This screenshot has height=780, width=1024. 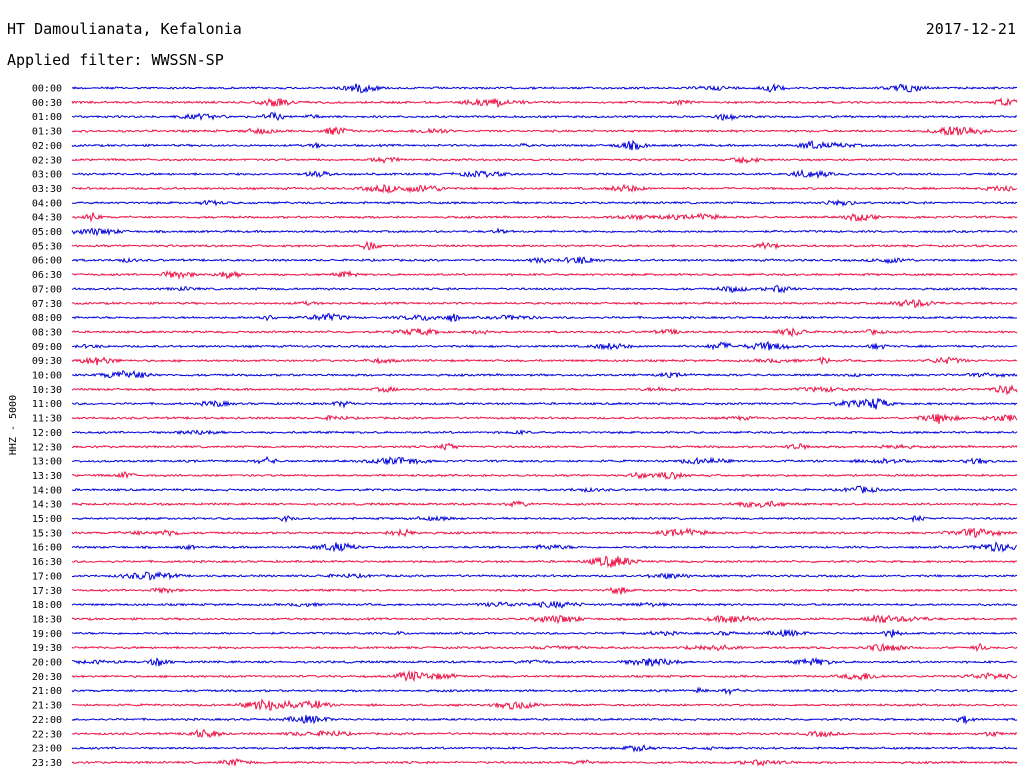 What do you see at coordinates (47, 160) in the screenshot?
I see `row-label: 02:30` at bounding box center [47, 160].